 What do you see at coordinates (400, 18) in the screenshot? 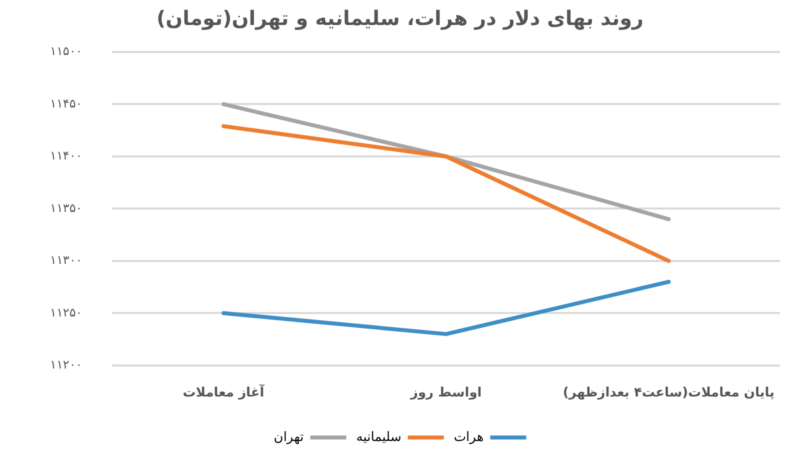
I see `chart-title: روند بهای دلار در هرات، سلیمانیه و تهران(تومان)` at bounding box center [400, 18].